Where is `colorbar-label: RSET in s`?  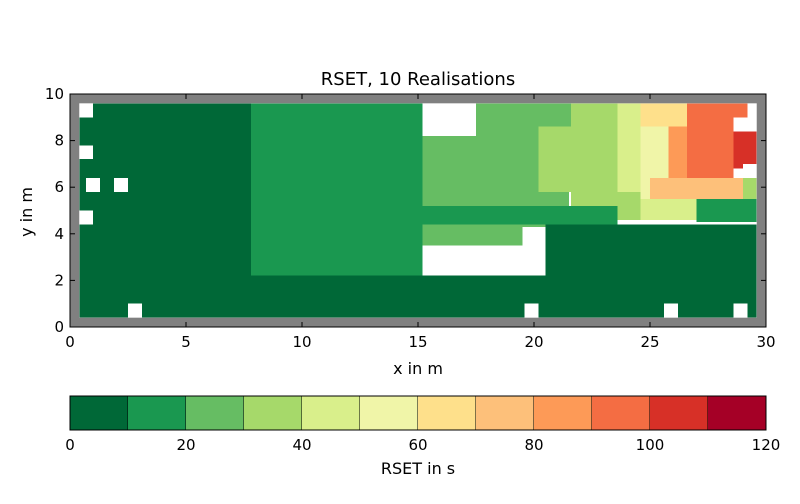
colorbar-label: RSET in s is located at coordinates (418, 468).